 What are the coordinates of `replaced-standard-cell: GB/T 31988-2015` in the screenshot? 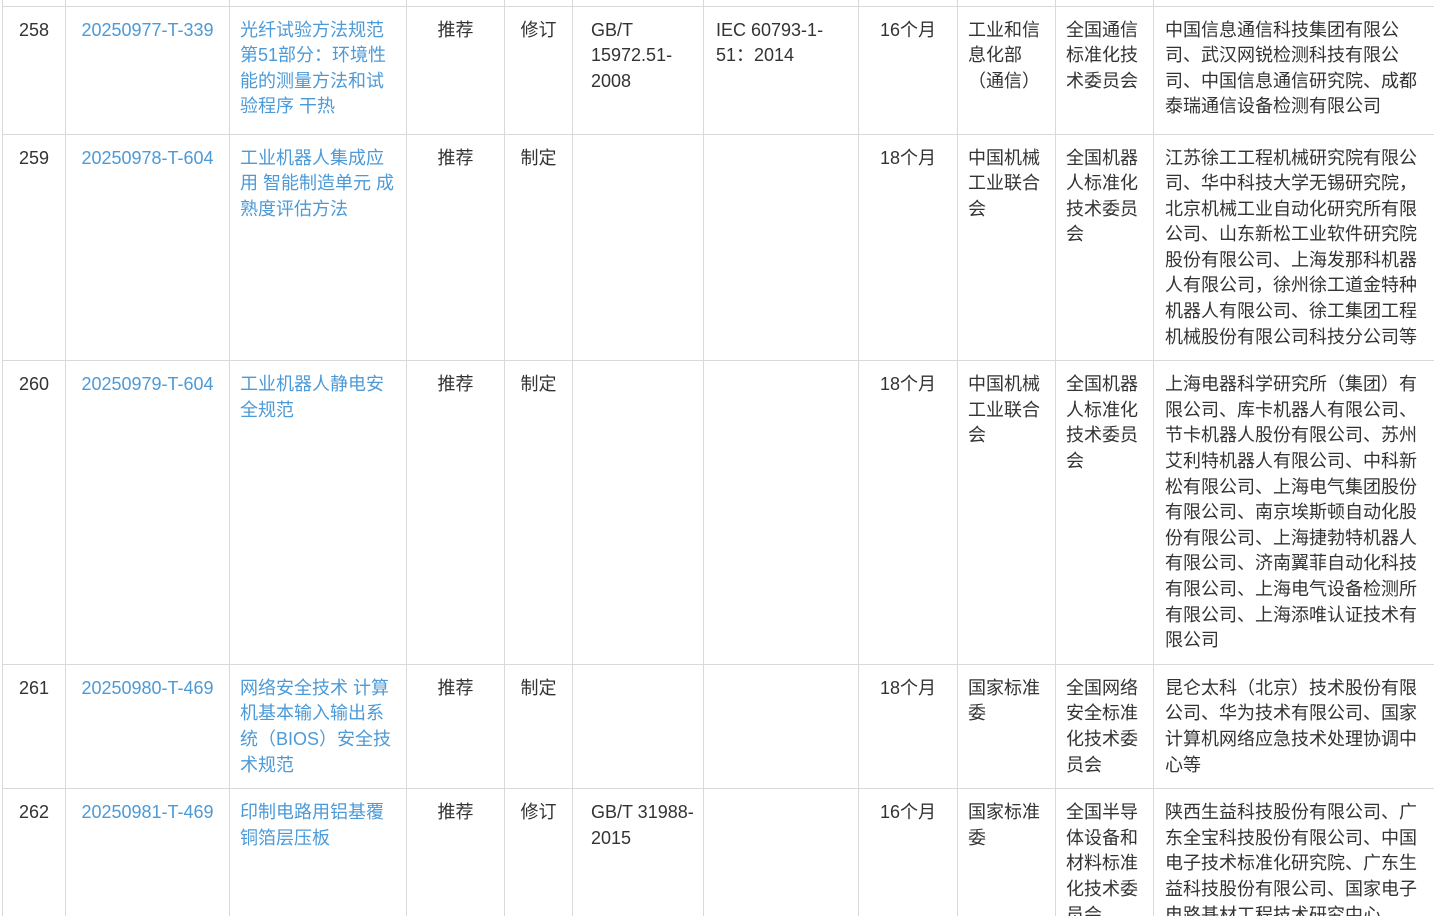 It's located at (638, 852).